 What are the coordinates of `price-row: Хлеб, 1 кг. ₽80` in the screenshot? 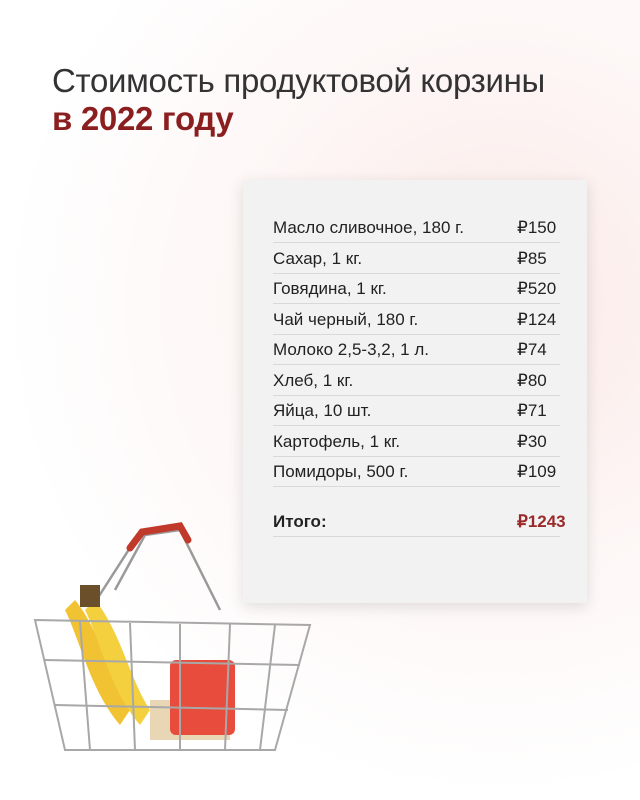 It's located at (416, 383).